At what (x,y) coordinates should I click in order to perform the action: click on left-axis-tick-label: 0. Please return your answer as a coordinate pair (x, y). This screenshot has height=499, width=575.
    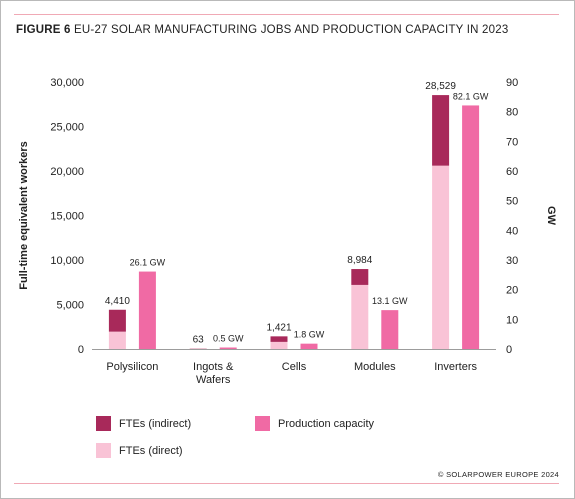
    Looking at the image, I should click on (81, 350).